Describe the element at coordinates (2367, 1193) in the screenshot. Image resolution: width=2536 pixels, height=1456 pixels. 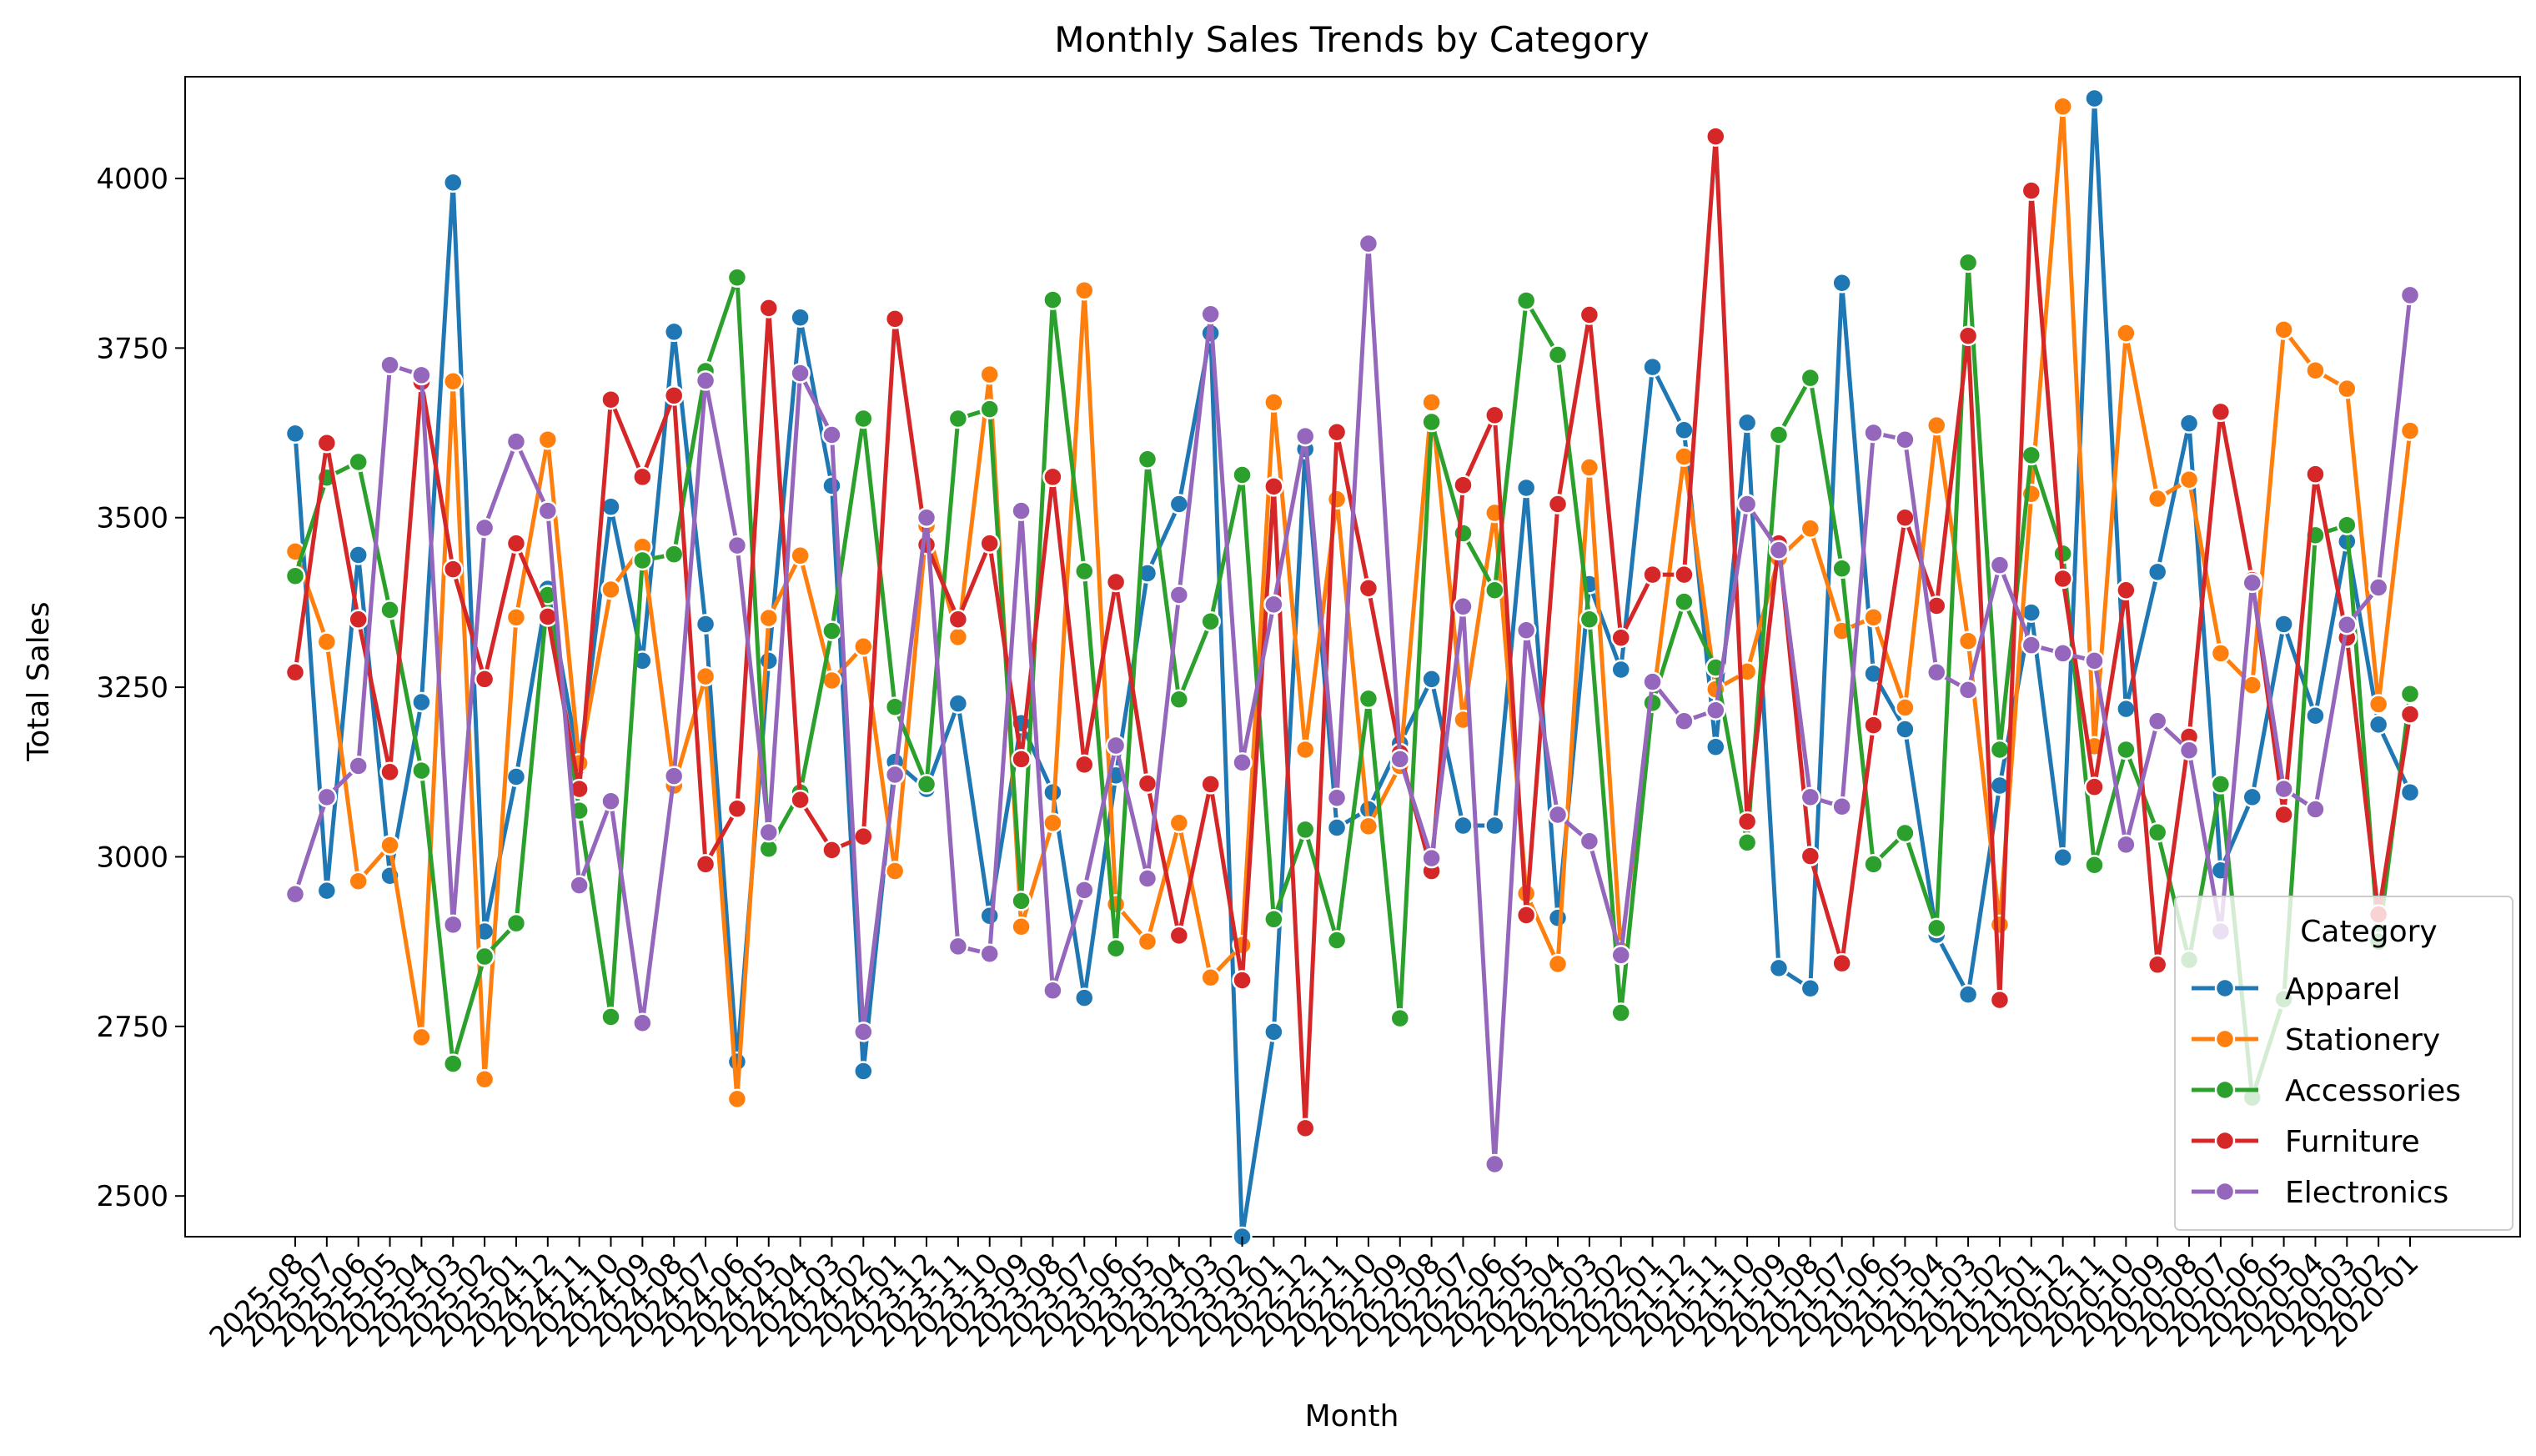
I see `legend-label: Electronics` at that location.